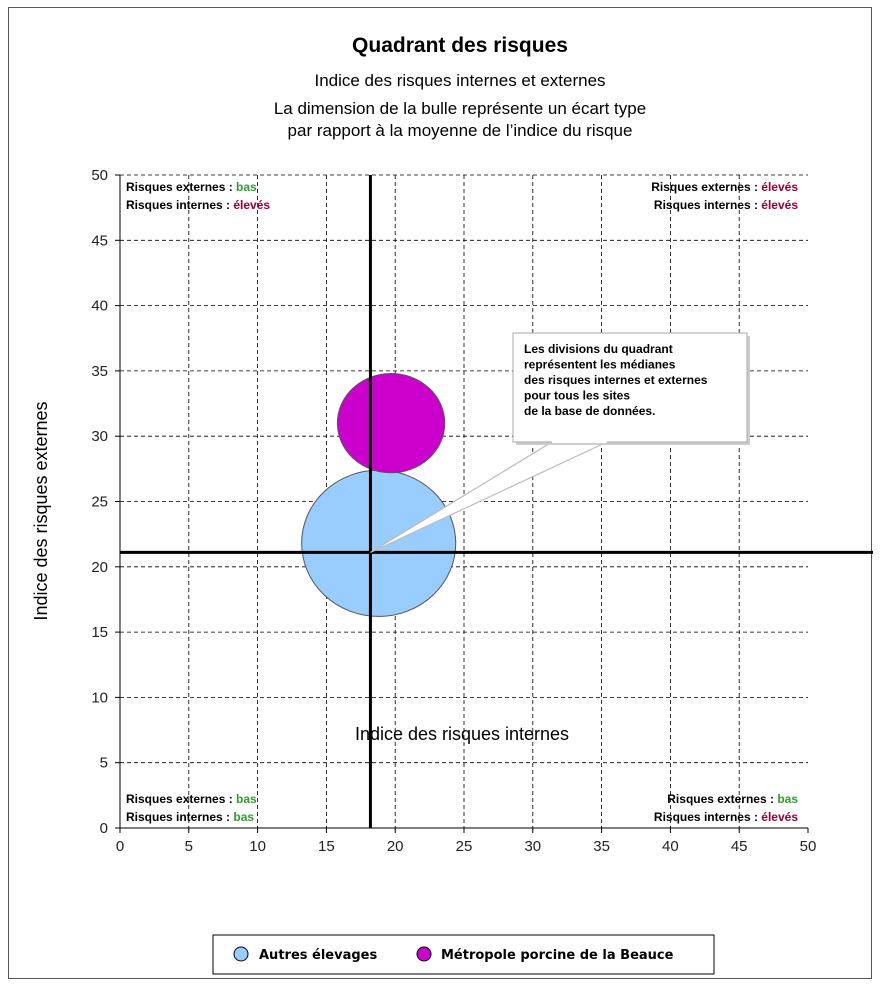 This screenshot has width=881, height=987. I want to click on top-left-external-label-value: bas, so click(246, 187).